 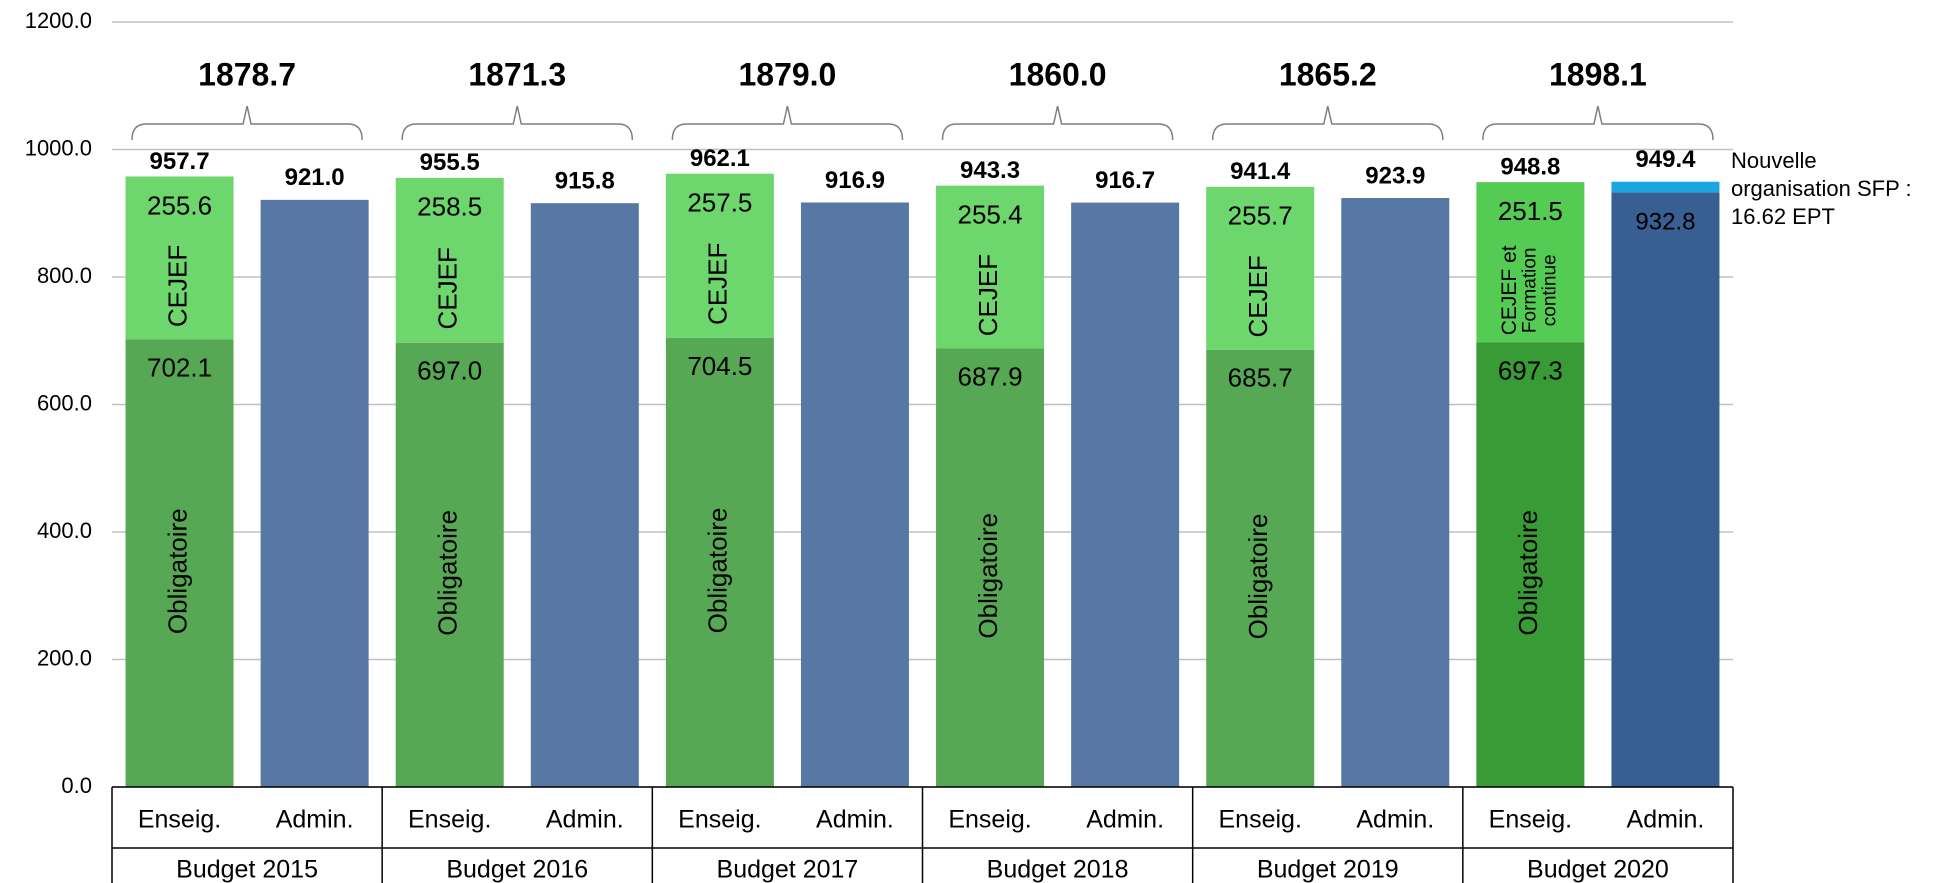 I want to click on group-total-label: 1879.0, so click(x=787, y=74).